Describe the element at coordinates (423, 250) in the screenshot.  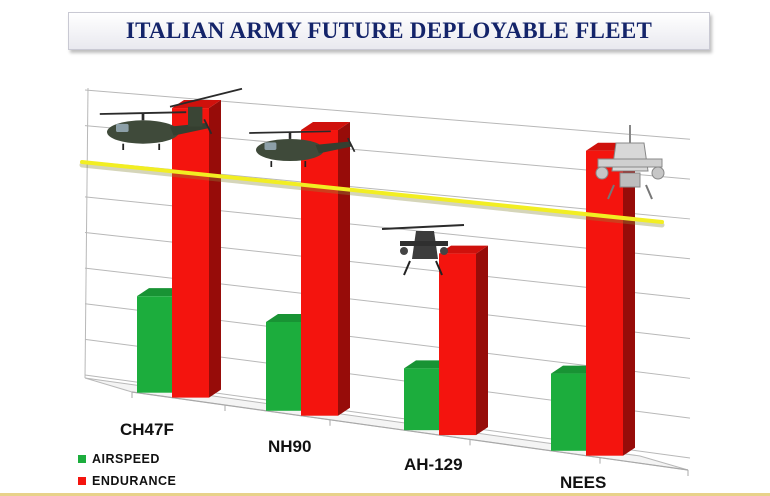
I see `ah129-helicopter-icon` at that location.